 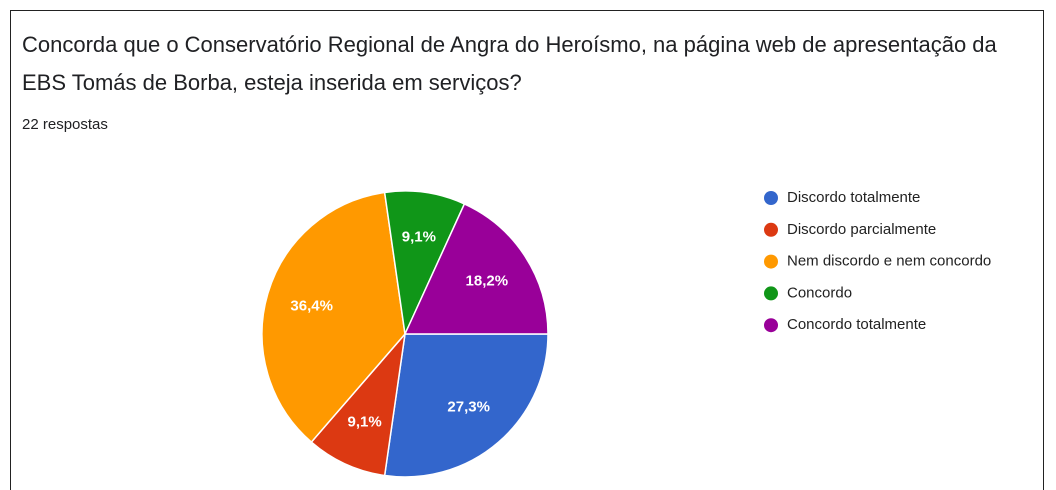 I want to click on data-label: 27,3%, so click(x=468, y=406).